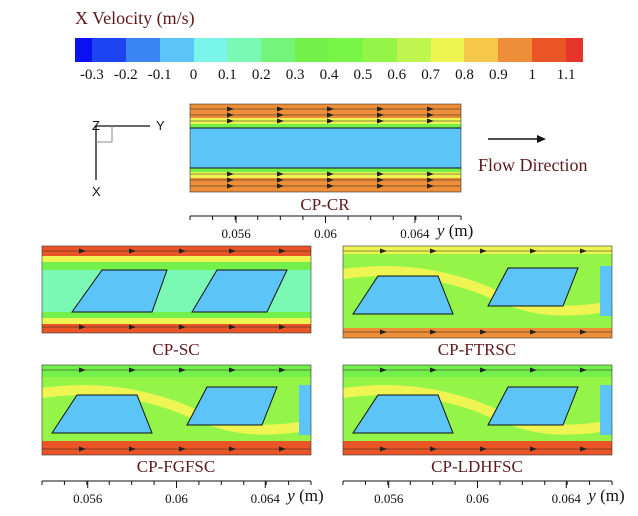  Describe the element at coordinates (397, 75) in the screenshot. I see `colorbar-tick-label: 0.6` at that location.